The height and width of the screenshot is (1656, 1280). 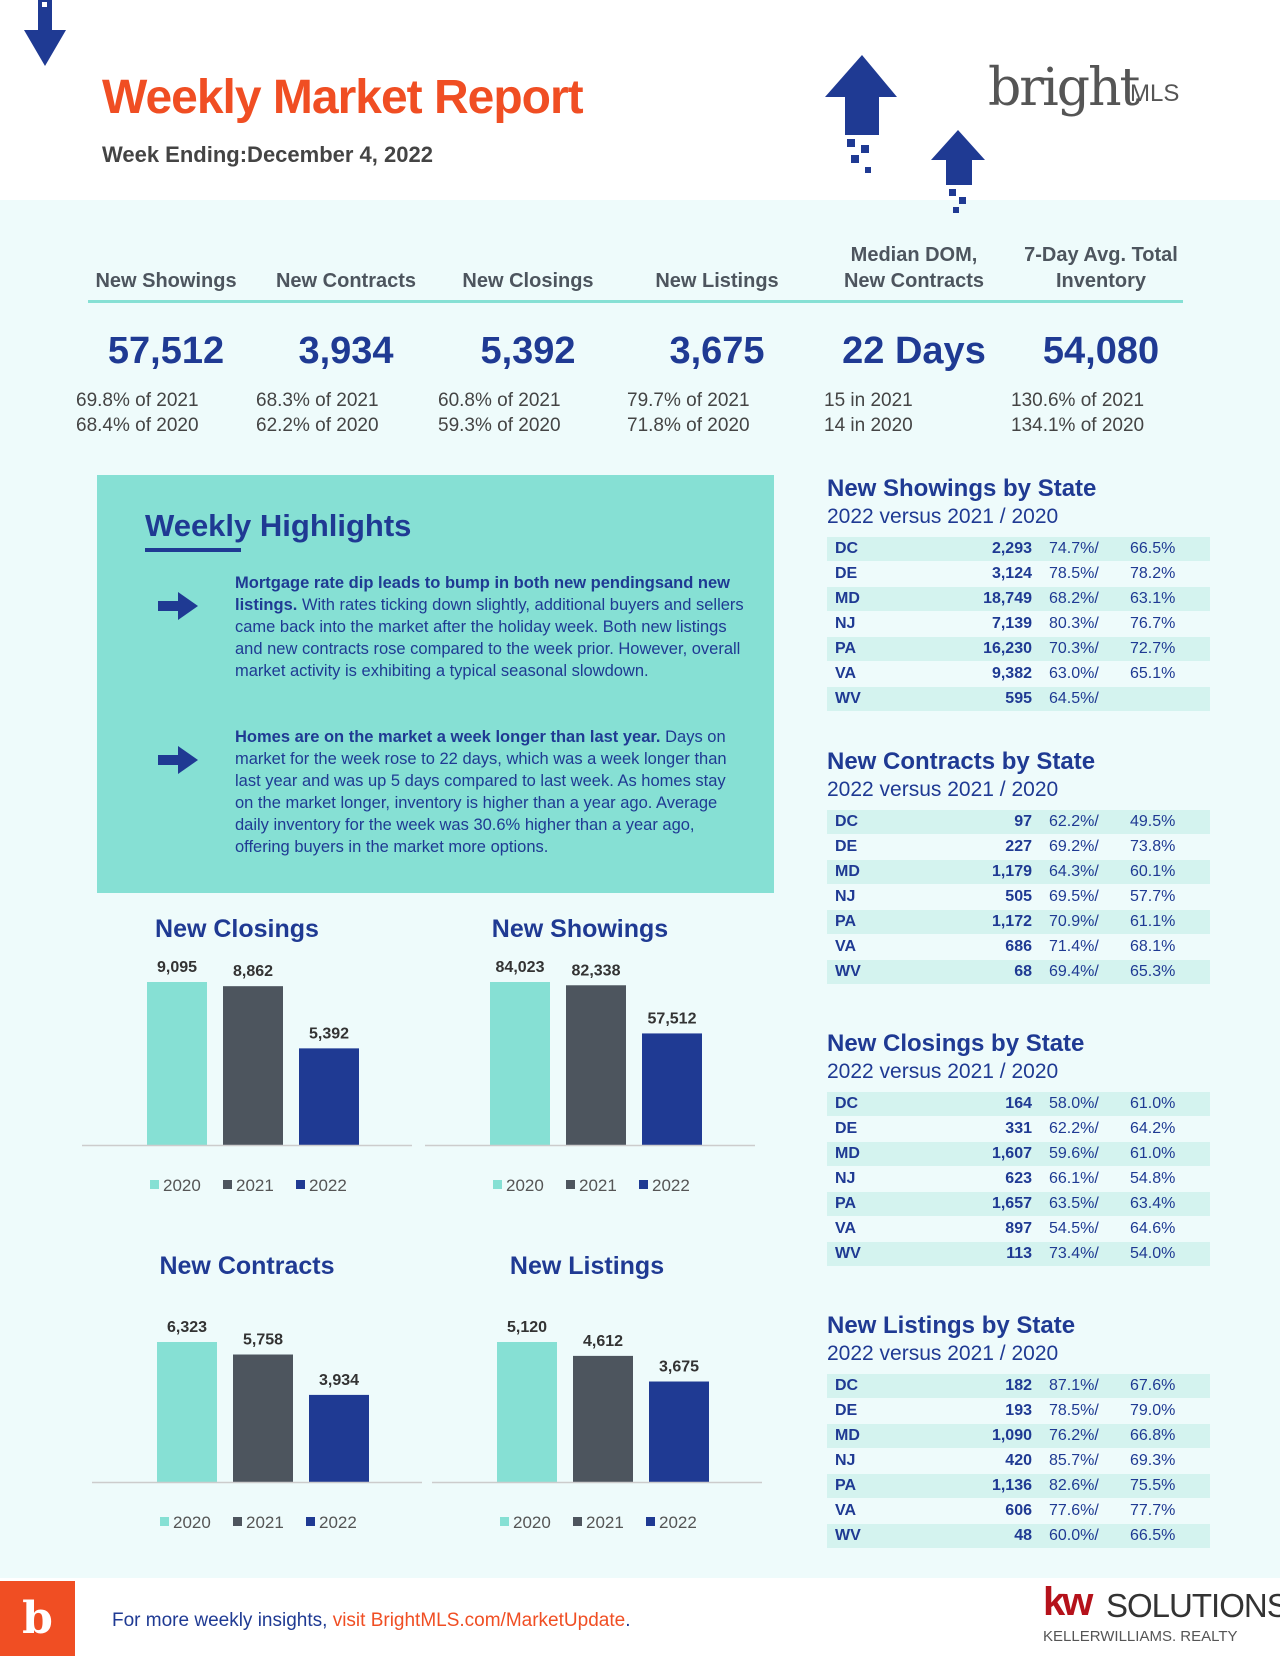 I want to click on state-pct-2020: 54.0%, so click(x=1153, y=1253).